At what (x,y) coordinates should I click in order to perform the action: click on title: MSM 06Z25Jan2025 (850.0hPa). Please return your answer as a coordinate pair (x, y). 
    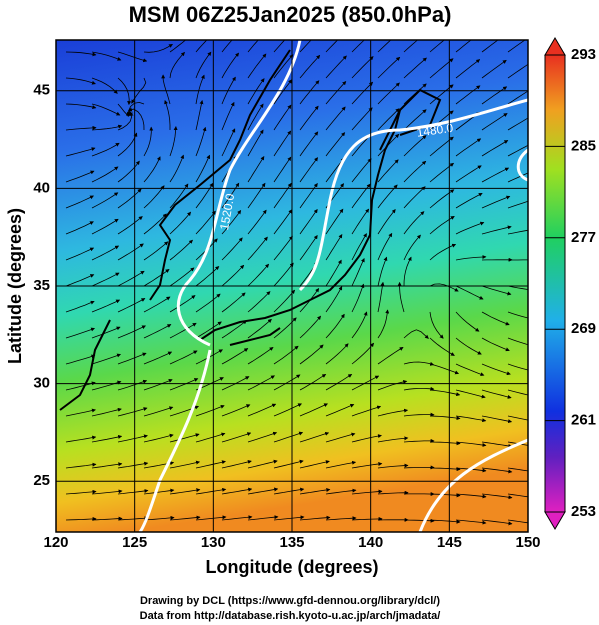
    Looking at the image, I should click on (290, 14).